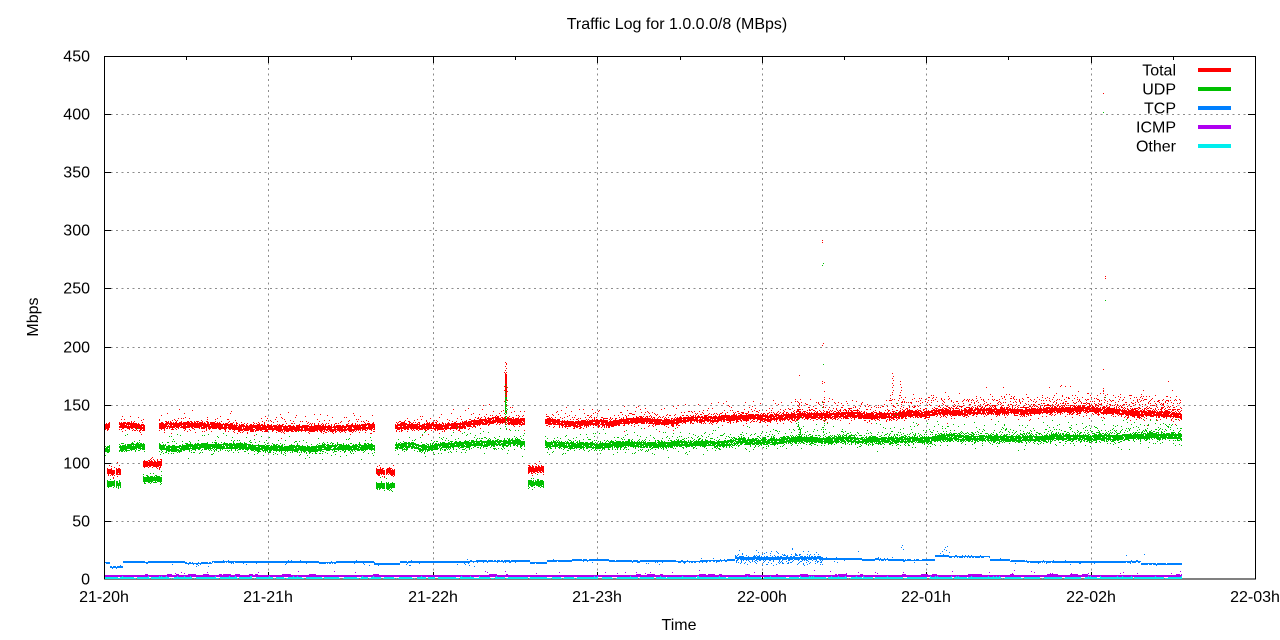  I want to click on svg-text: 22-01h, so click(926, 597).